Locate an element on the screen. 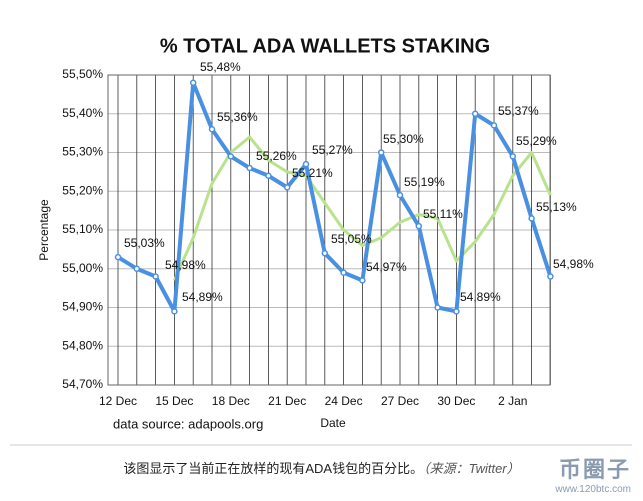 Image resolution: width=643 pixels, height=501 pixels. chart-title: % TOTAL ADA WALLETS STAKING is located at coordinates (325, 46).